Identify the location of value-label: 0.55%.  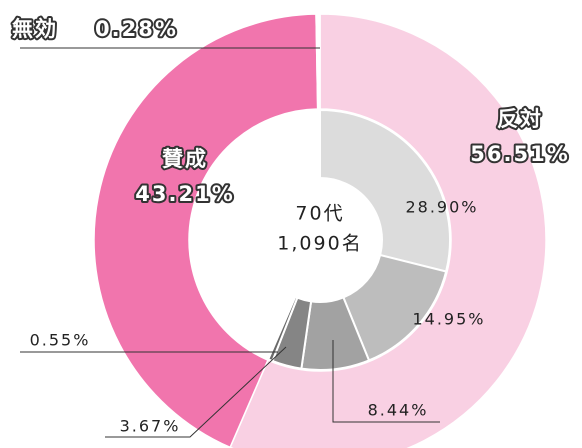
(60, 340).